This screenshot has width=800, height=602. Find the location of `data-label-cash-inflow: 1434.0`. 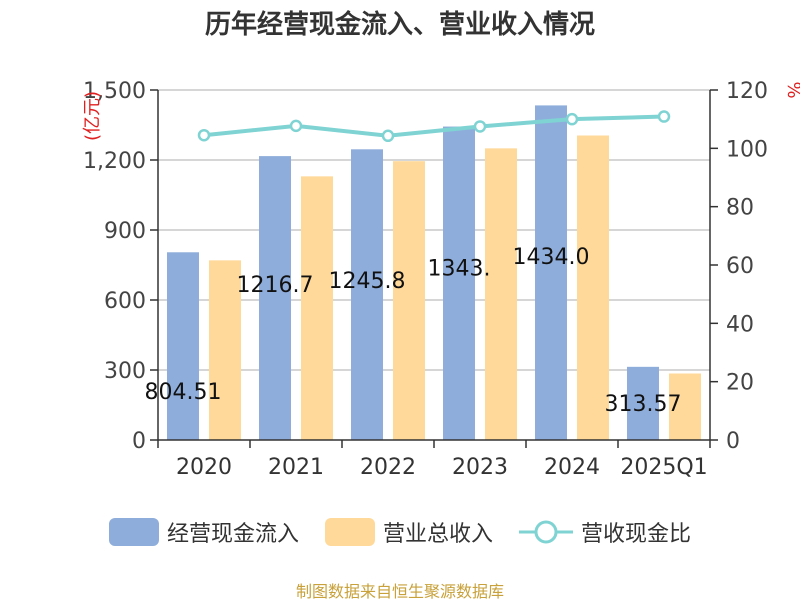

data-label-cash-inflow: 1434.0 is located at coordinates (551, 257).